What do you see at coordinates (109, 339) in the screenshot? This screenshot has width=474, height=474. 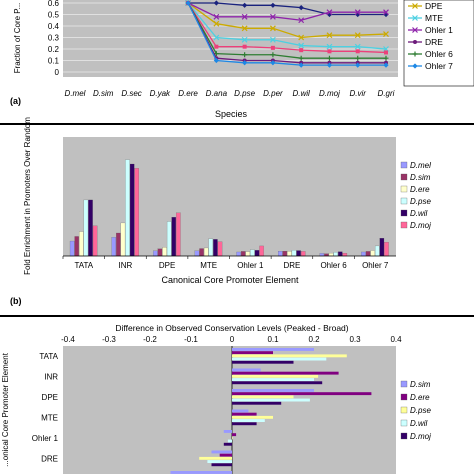 I see `panel-c-xtick-label: -0.3` at bounding box center [109, 339].